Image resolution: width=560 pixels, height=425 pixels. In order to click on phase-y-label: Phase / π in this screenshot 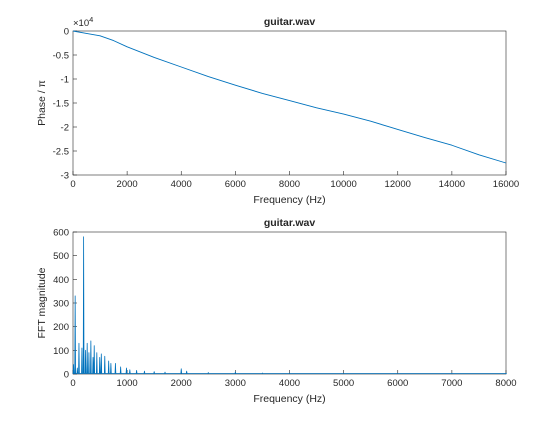, I will do `click(42, 103)`.